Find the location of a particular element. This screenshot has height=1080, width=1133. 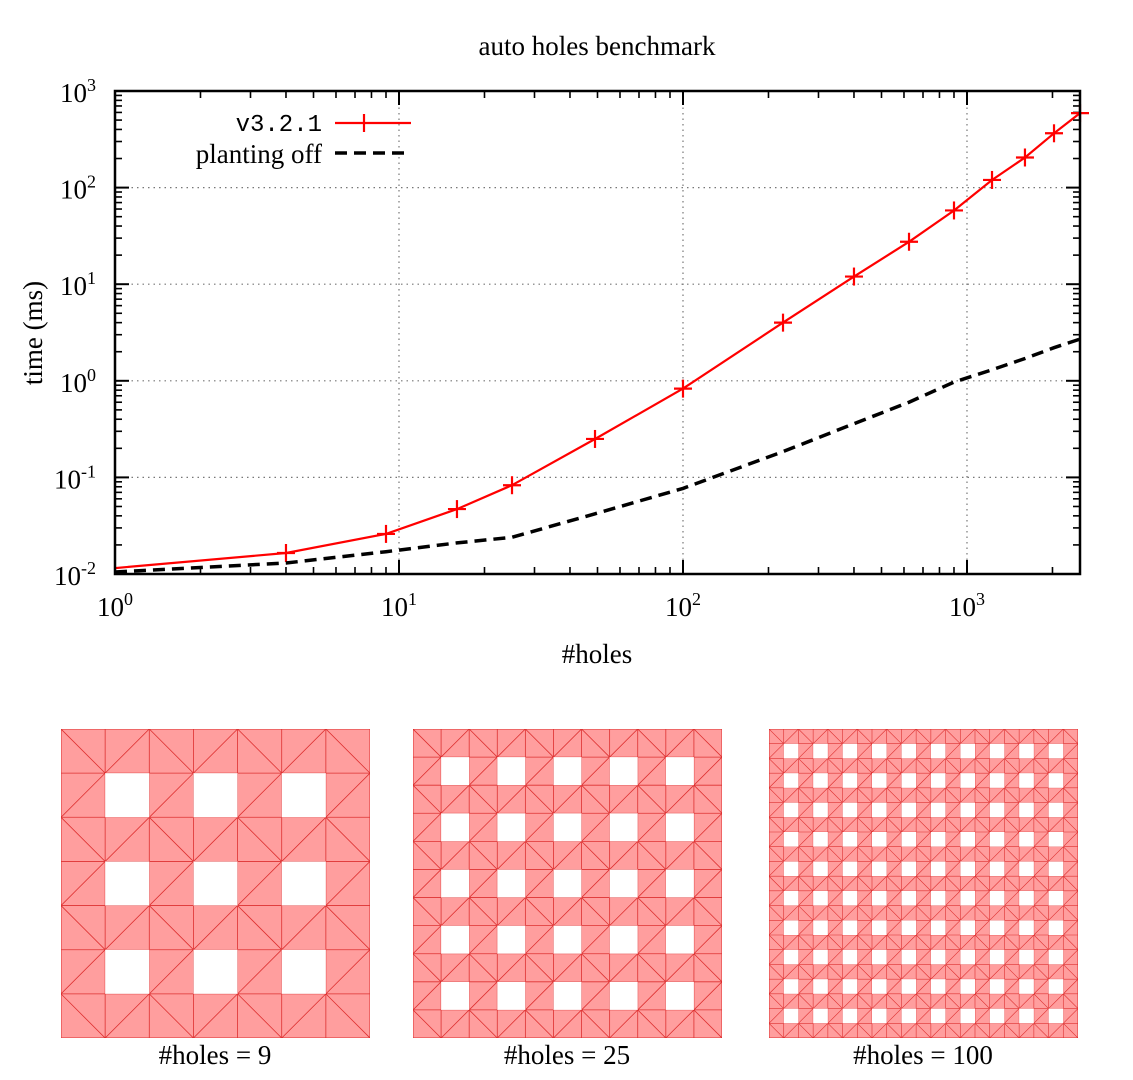

y-tick-label: 10⁰ is located at coordinates (78, 381).